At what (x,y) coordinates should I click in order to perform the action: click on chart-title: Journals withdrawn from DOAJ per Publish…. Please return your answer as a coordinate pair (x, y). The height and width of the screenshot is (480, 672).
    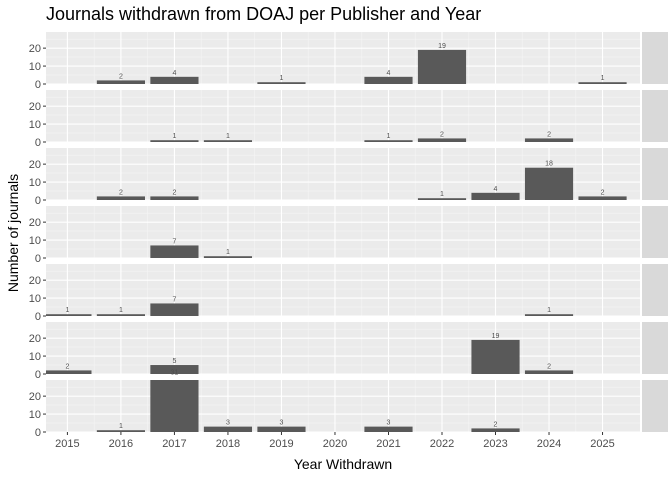
    Looking at the image, I should click on (263, 14).